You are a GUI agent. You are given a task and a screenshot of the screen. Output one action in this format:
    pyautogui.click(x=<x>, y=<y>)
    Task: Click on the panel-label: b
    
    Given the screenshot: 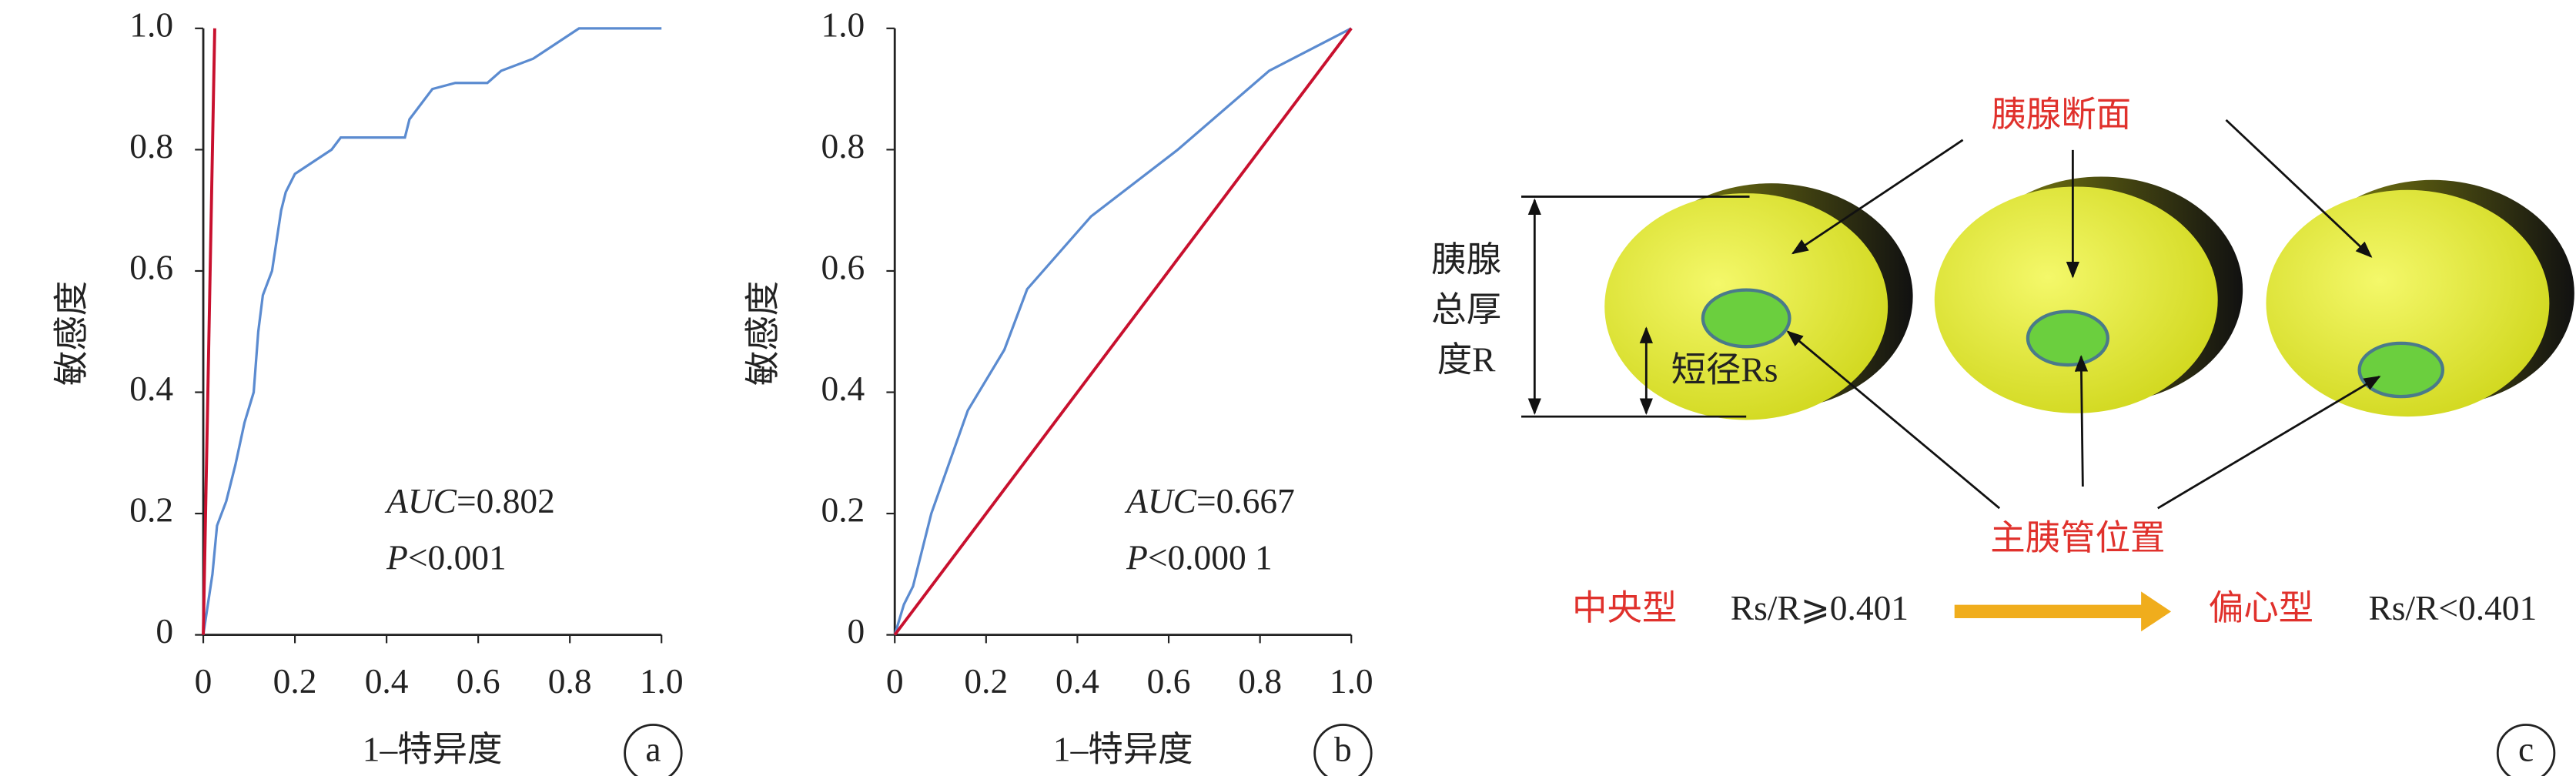 What is the action you would take?
    pyautogui.click(x=1343, y=750)
    